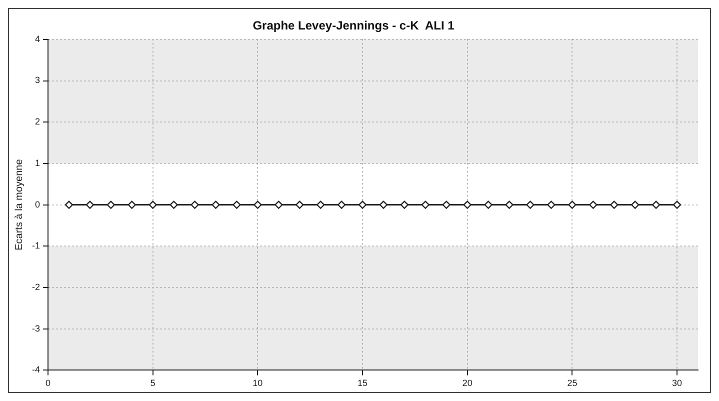 This screenshot has height=401, width=719. What do you see at coordinates (36, 369) in the screenshot?
I see `y-tick-label: -4` at bounding box center [36, 369].